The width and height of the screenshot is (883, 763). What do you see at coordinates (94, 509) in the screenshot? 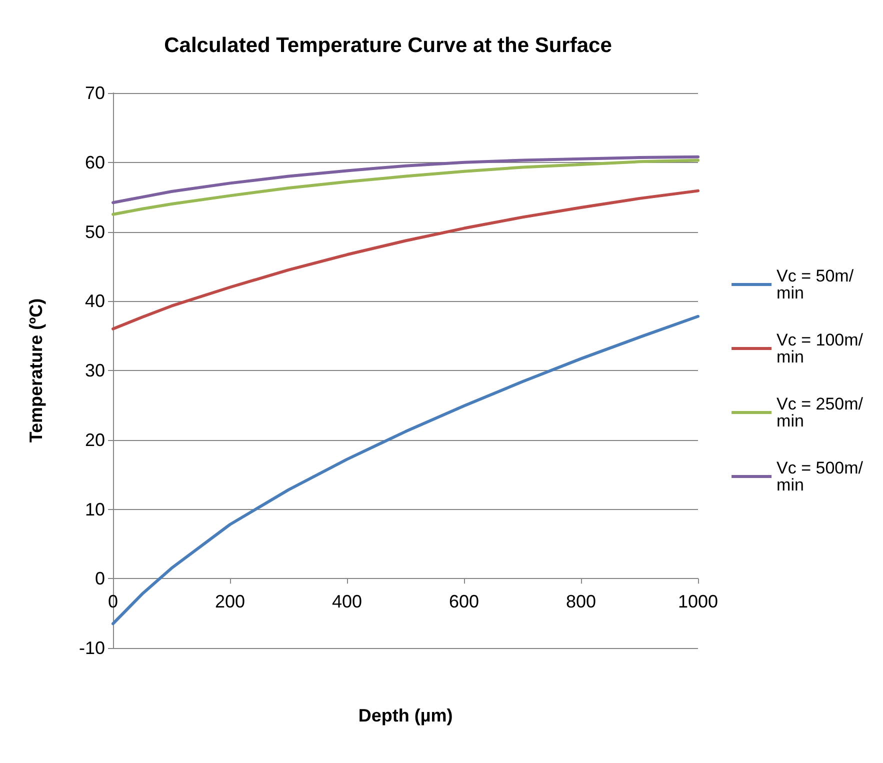
I see `y-tick-label: 10` at bounding box center [94, 509].